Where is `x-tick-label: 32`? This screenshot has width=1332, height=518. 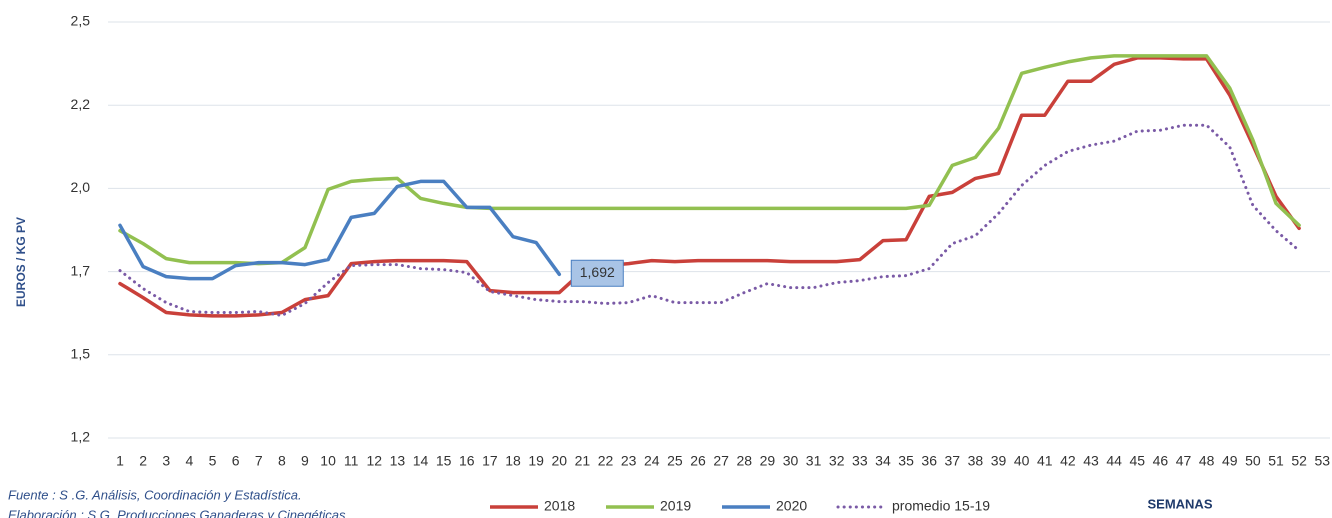 x-tick-label: 32 is located at coordinates (837, 461).